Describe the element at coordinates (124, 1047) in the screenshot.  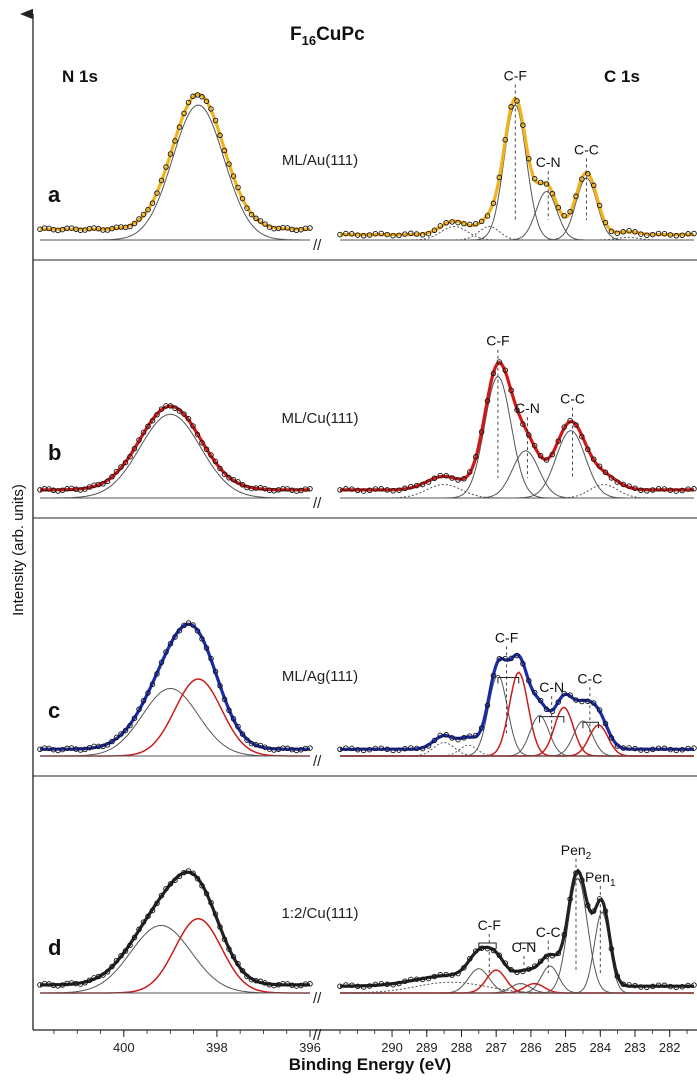
I see `n1s-tick-label: 400` at that location.